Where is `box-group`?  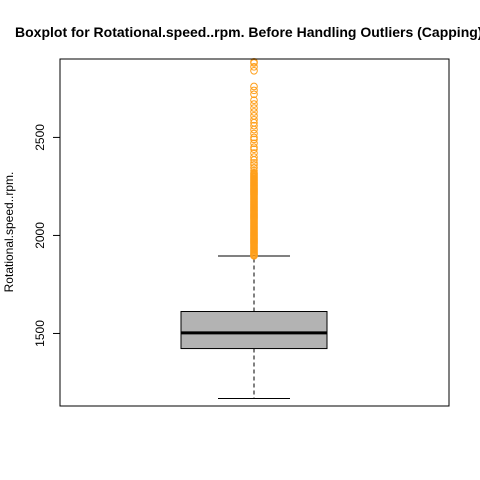 box-group is located at coordinates (254, 327).